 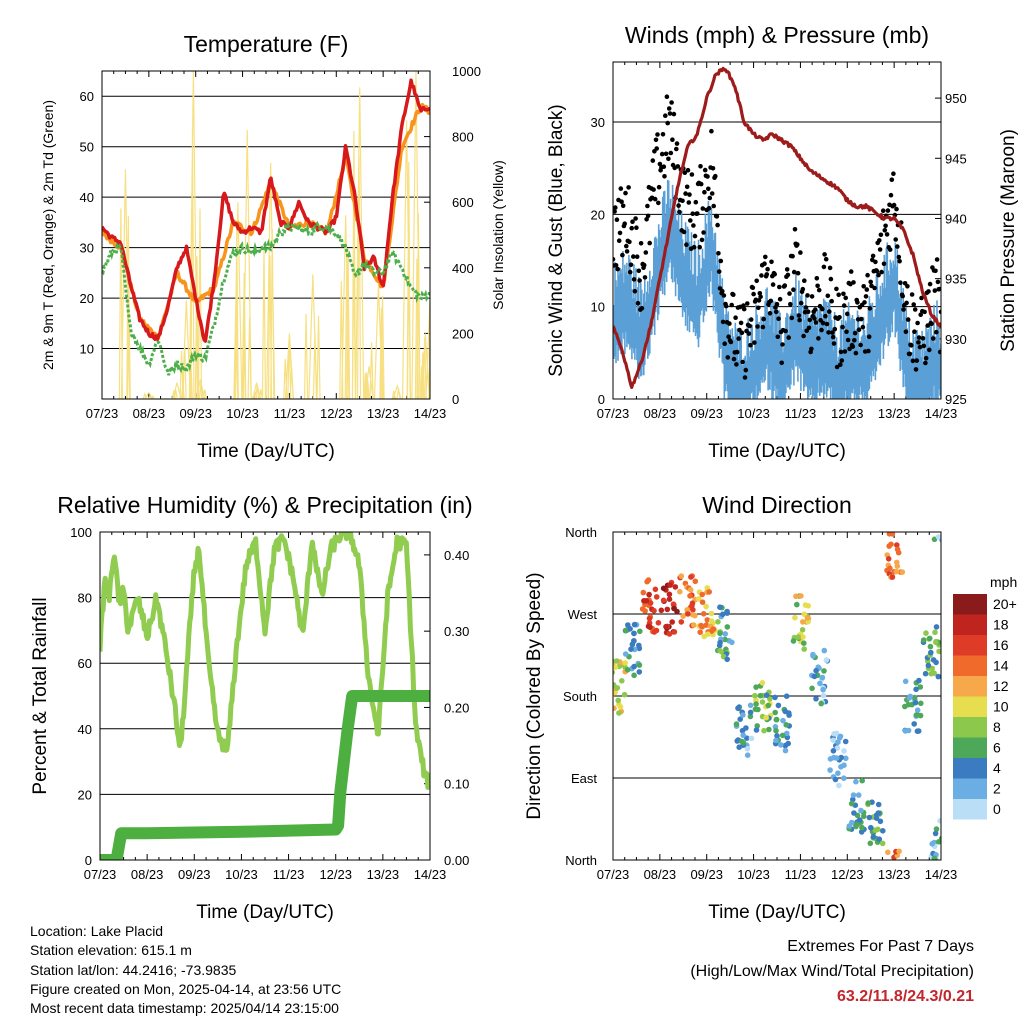 I want to click on panel-title: Winds (mph) & Pressure (mb), so click(x=777, y=35).